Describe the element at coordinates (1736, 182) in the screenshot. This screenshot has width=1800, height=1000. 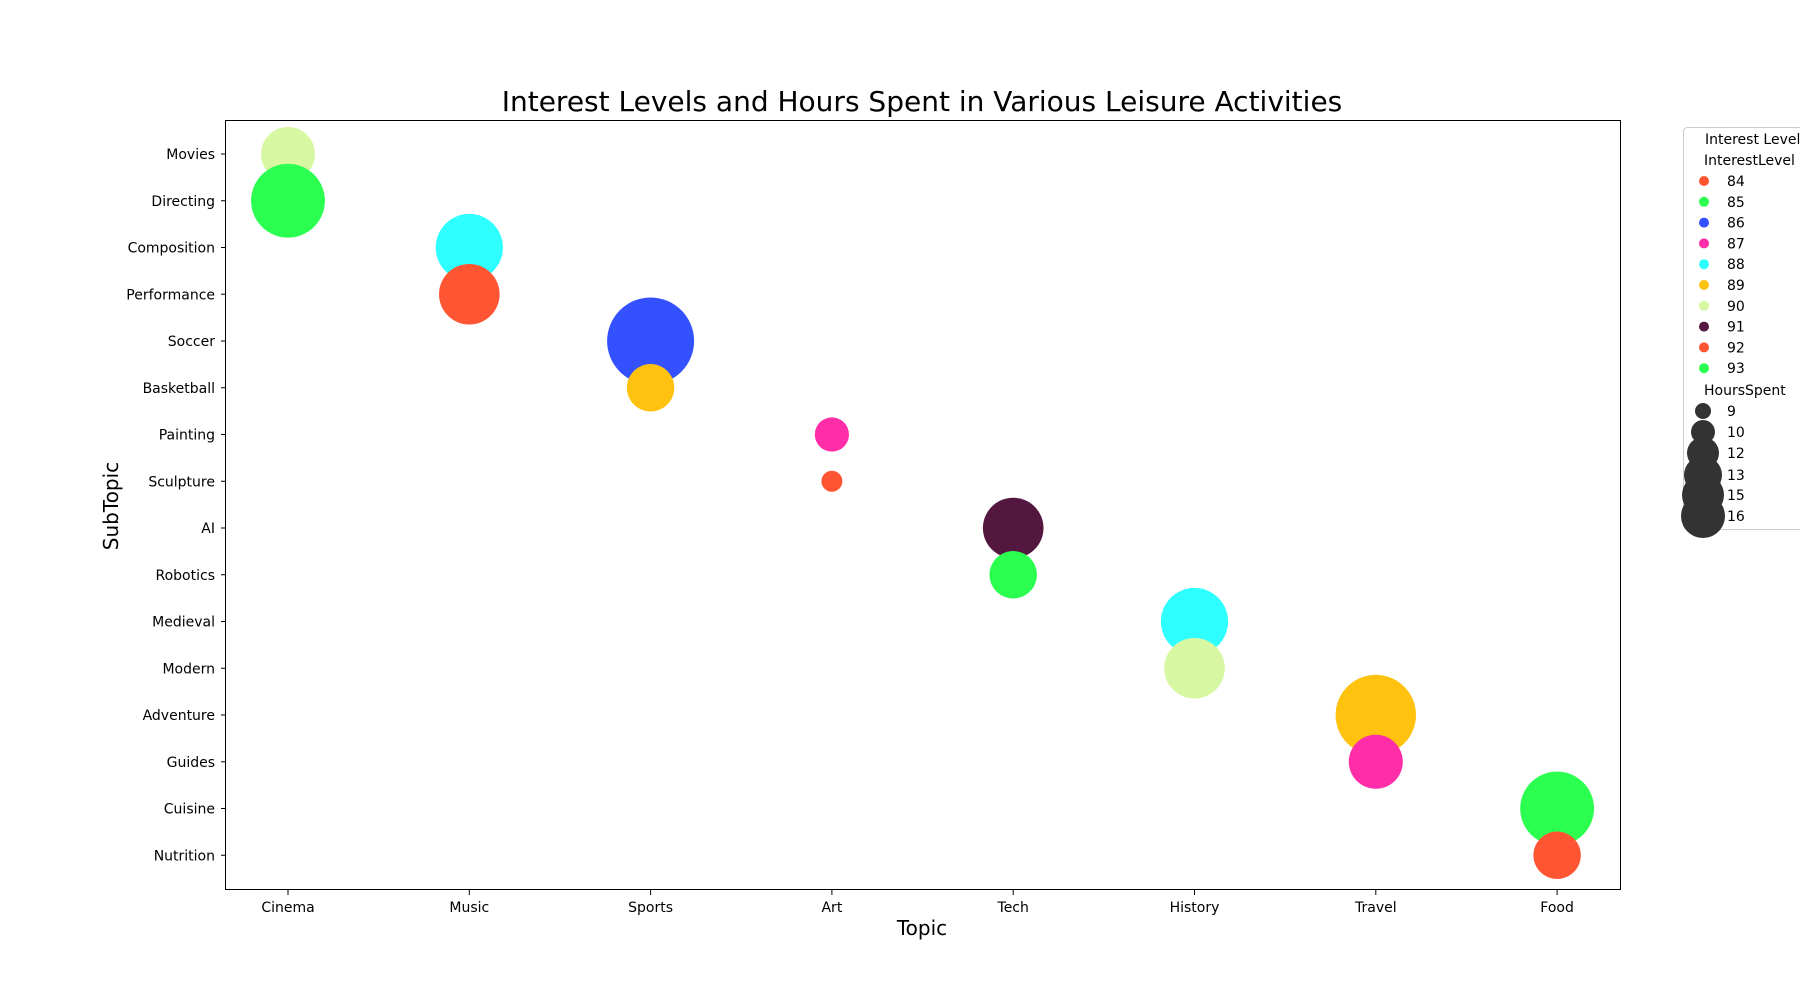
I see `legend-hue-label: 84` at that location.